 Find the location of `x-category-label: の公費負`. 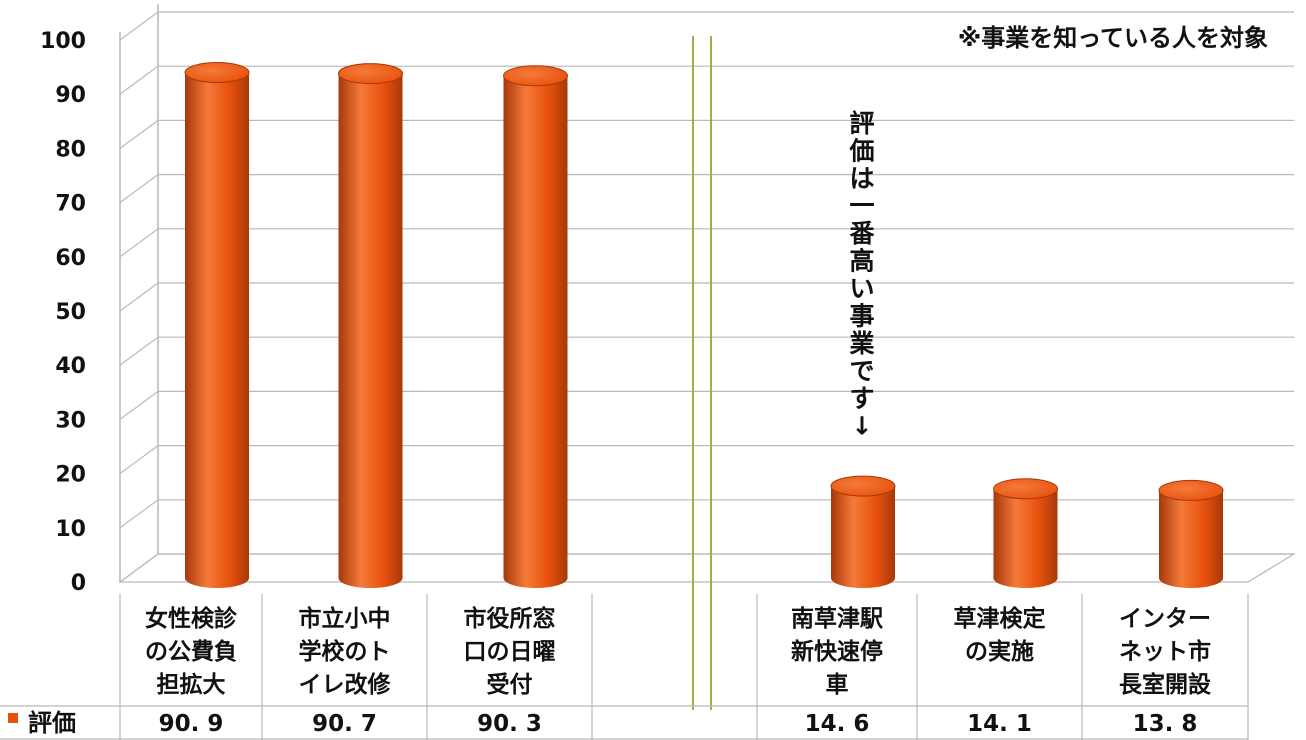

x-category-label: の公費負 is located at coordinates (191, 651).